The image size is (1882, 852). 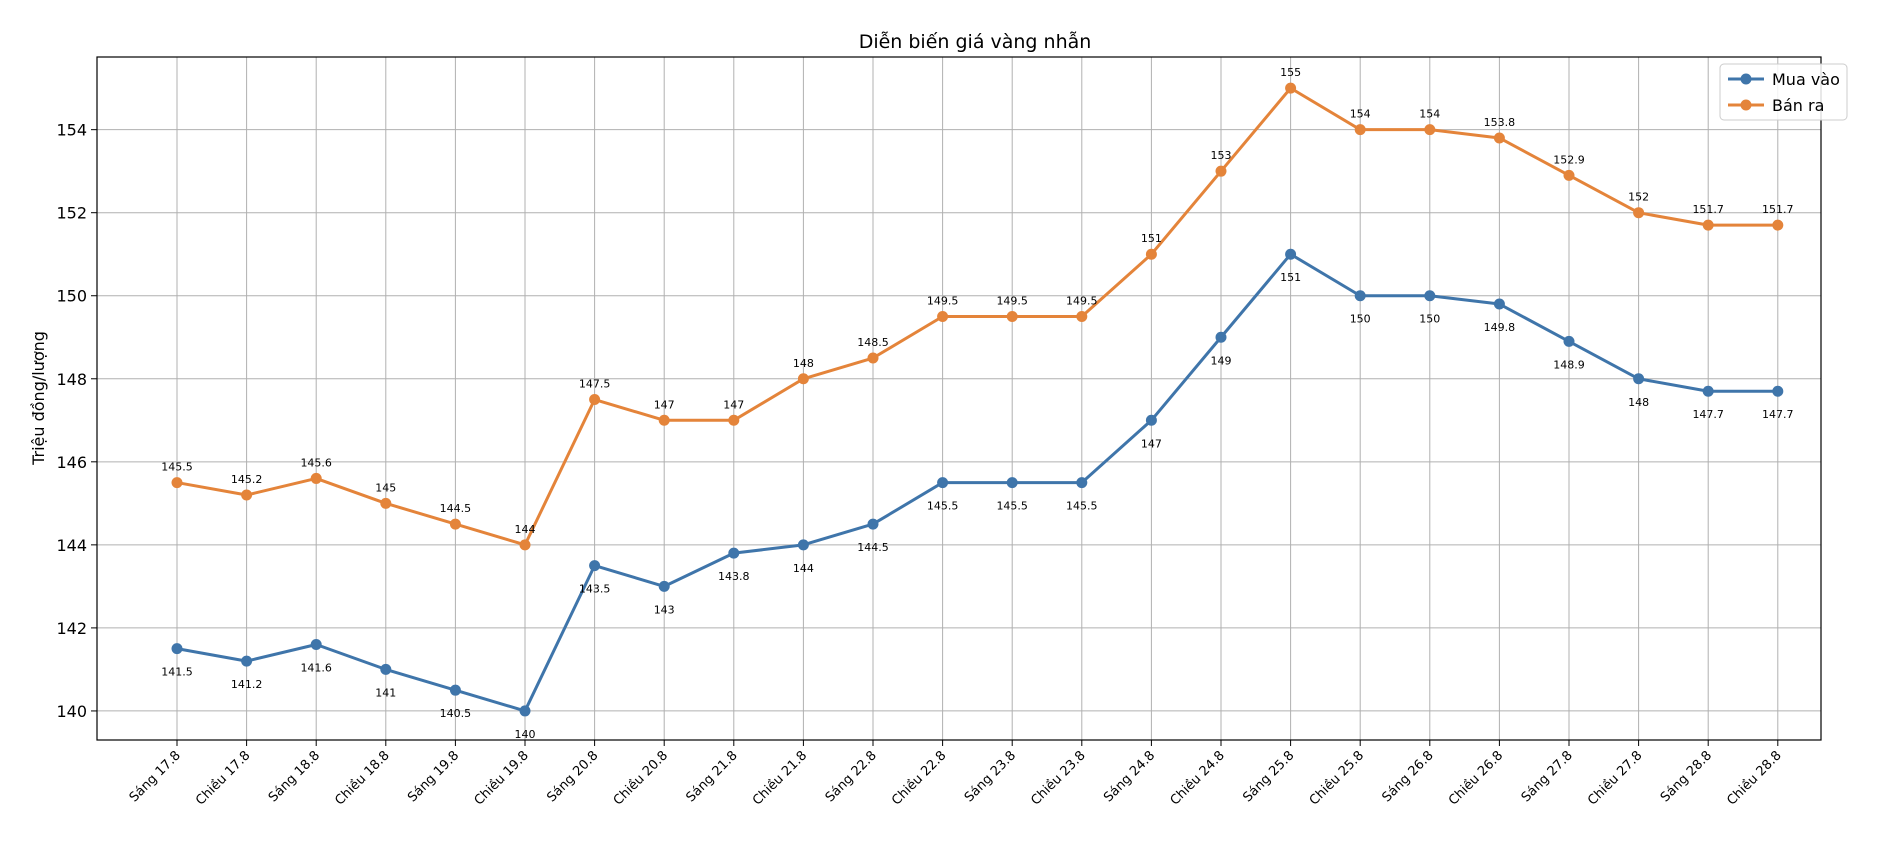 What do you see at coordinates (177, 672) in the screenshot?
I see `data-label: 141.5` at bounding box center [177, 672].